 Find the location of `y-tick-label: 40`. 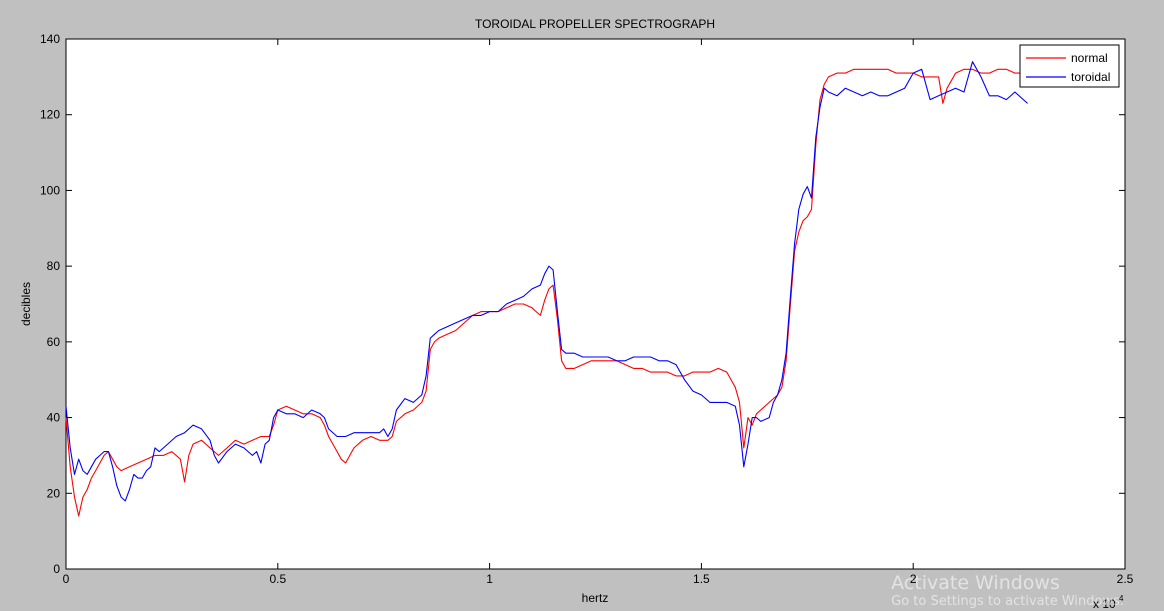

y-tick-label: 40 is located at coordinates (54, 418).